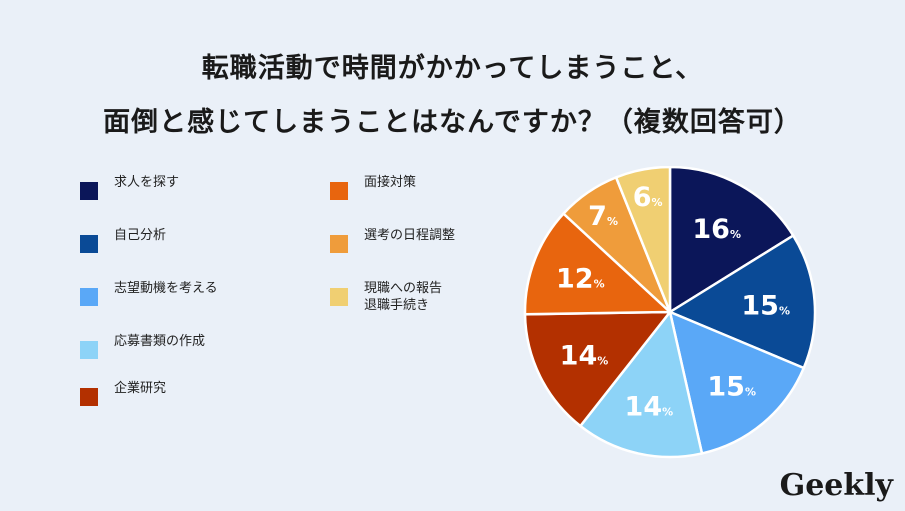  Describe the element at coordinates (452, 68) in the screenshot. I see `chart-title: 転職活動で時間がかかってしまうこと、` at that location.